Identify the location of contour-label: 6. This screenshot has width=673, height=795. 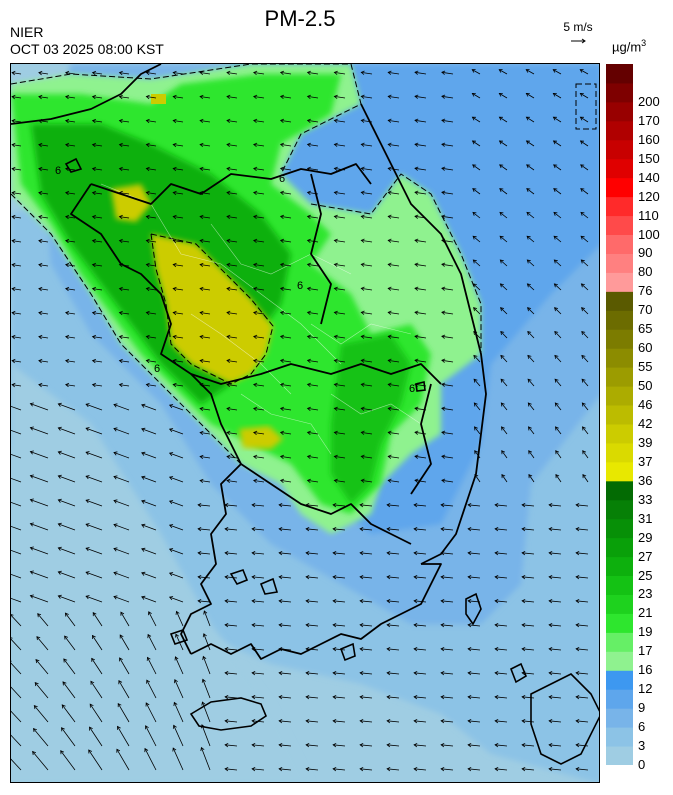
(58, 171).